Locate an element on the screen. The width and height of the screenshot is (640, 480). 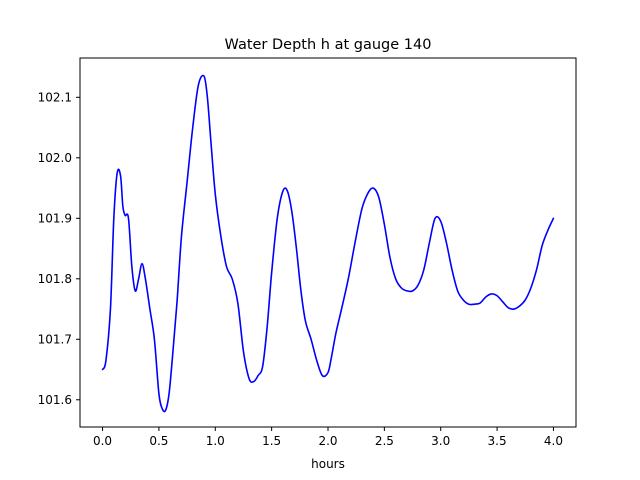
x-tick-label: 2.0 is located at coordinates (327, 441).